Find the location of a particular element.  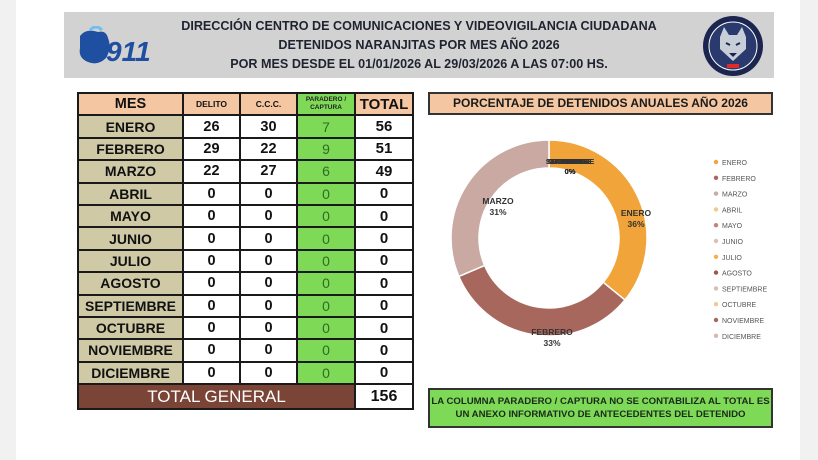

slice-label-agosto: AGOSTO 0% is located at coordinates (570, 166).